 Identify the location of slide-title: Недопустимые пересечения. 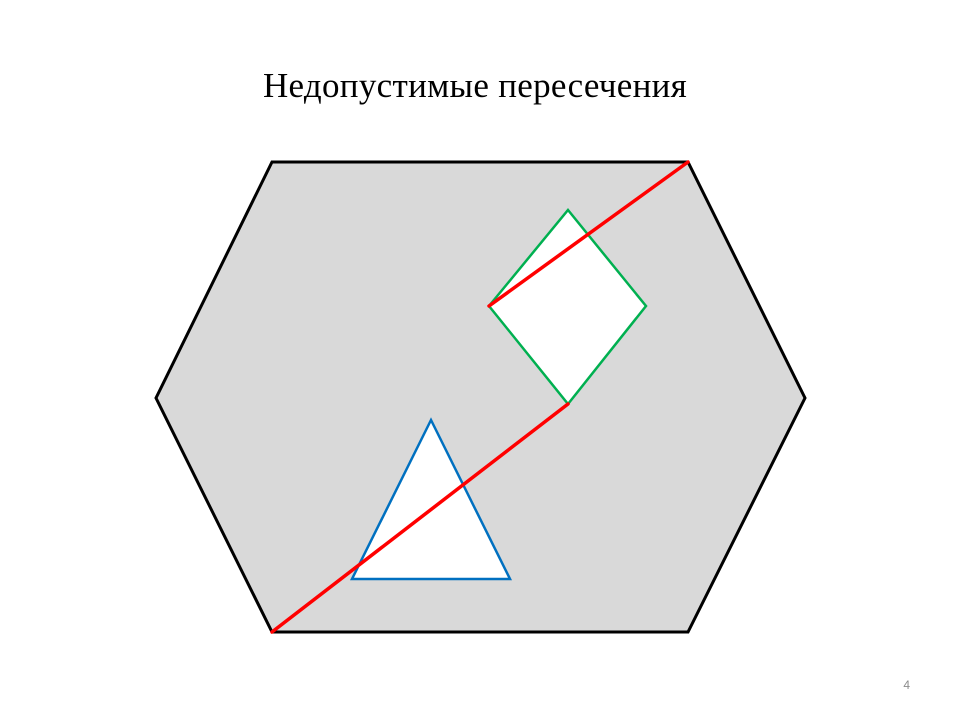
(475, 85).